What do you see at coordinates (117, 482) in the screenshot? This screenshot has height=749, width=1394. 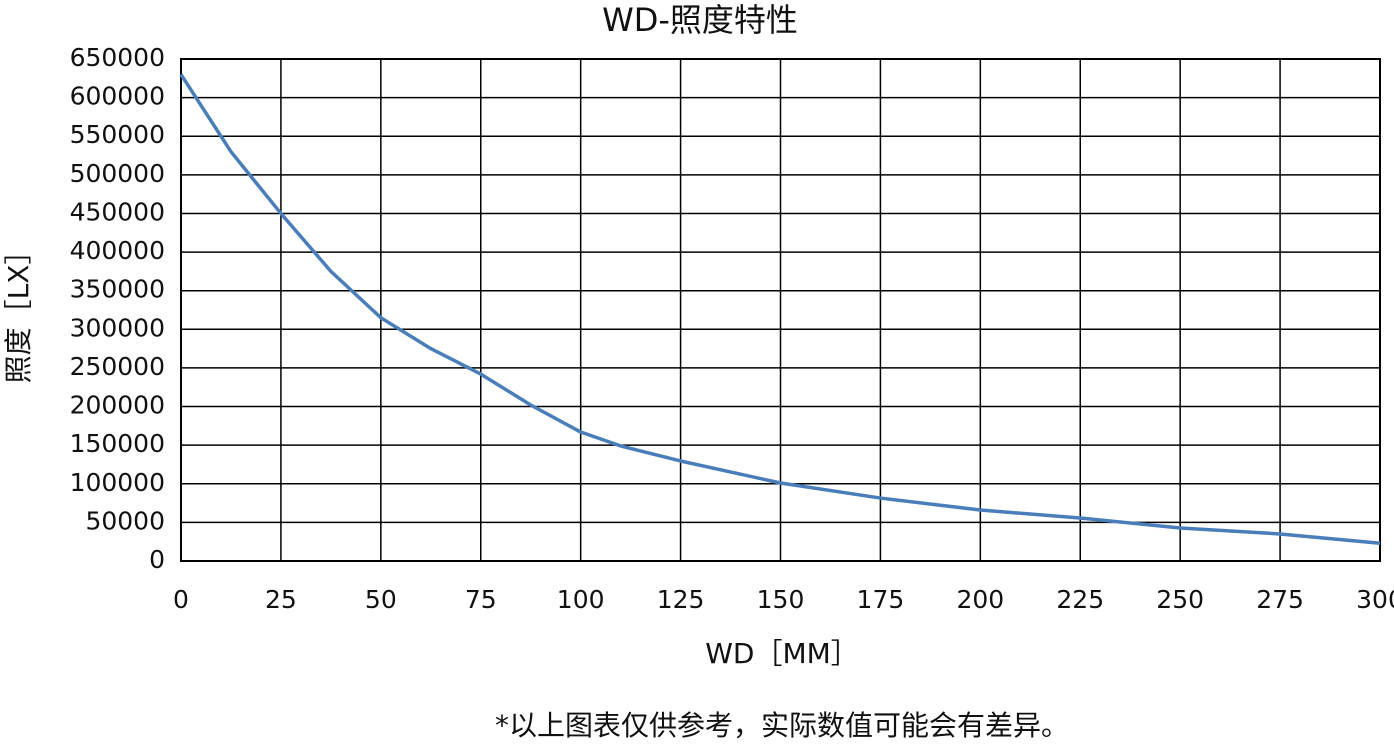 I see `y-tick-label: 100000` at bounding box center [117, 482].